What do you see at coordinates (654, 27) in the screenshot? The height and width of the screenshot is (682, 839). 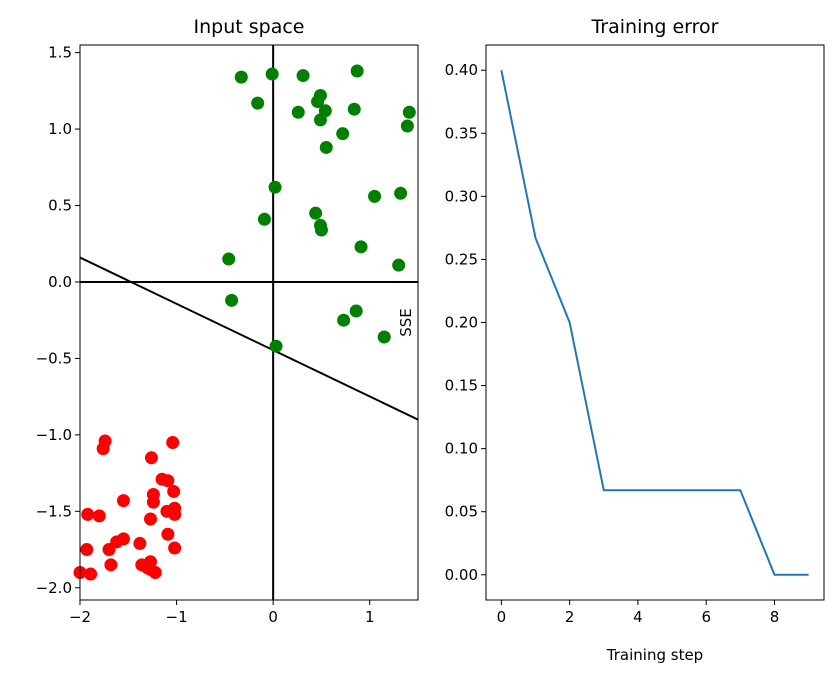 I see `training-error-title: Training error` at bounding box center [654, 27].